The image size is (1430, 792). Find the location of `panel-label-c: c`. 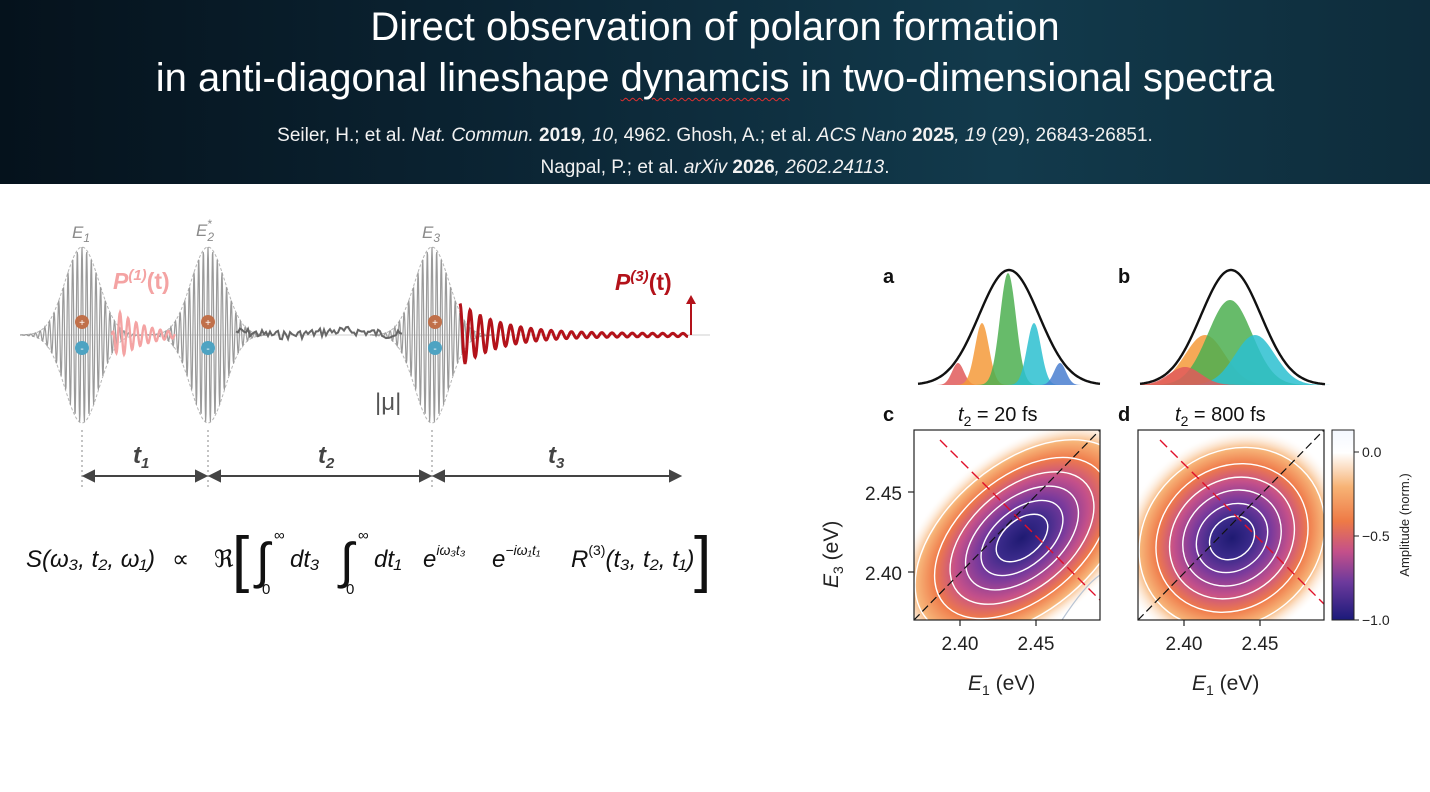

panel-label-c: c is located at coordinates (888, 415).